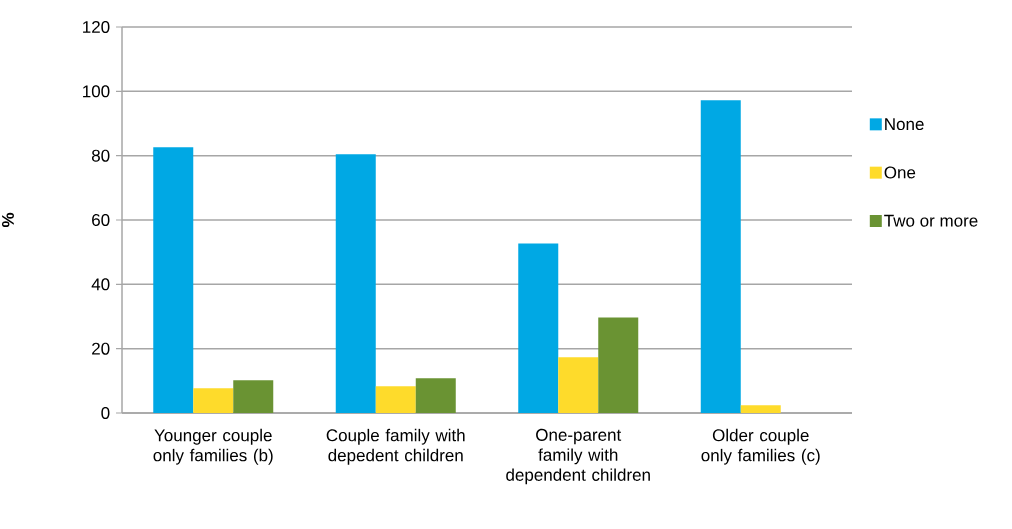  I want to click on x-tick-label: Couple family with depedent children, so click(395, 446).